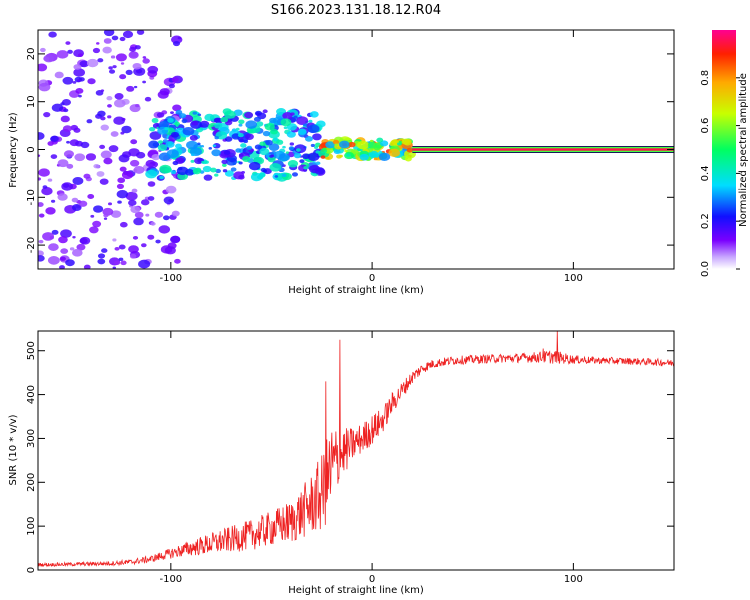  Describe the element at coordinates (31, 101) in the screenshot. I see `y-tick-label: 10` at that location.